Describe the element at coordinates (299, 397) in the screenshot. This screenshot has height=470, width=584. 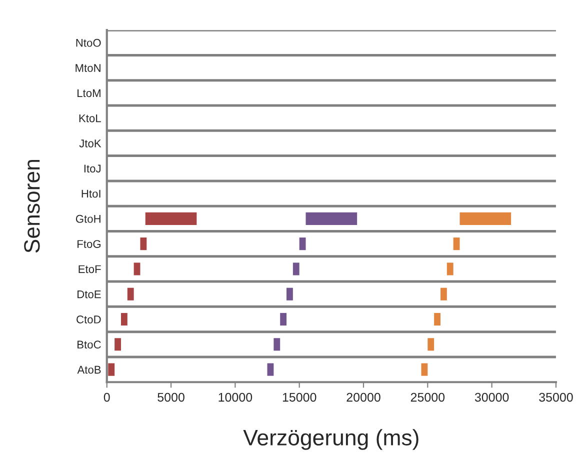
I see `x-tick-label: 15000` at that location.